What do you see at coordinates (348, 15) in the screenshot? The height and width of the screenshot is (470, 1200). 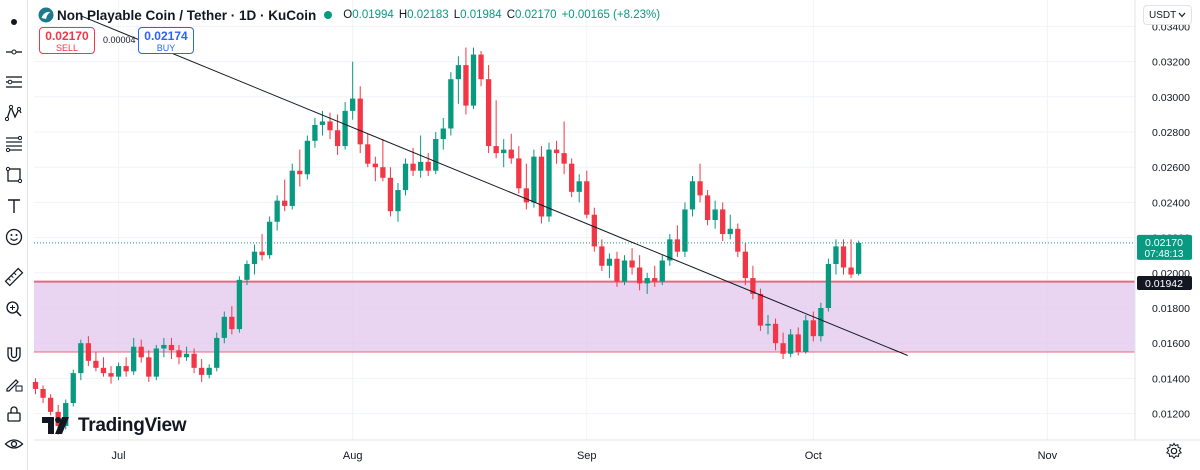 I see `open-label: O` at bounding box center [348, 15].